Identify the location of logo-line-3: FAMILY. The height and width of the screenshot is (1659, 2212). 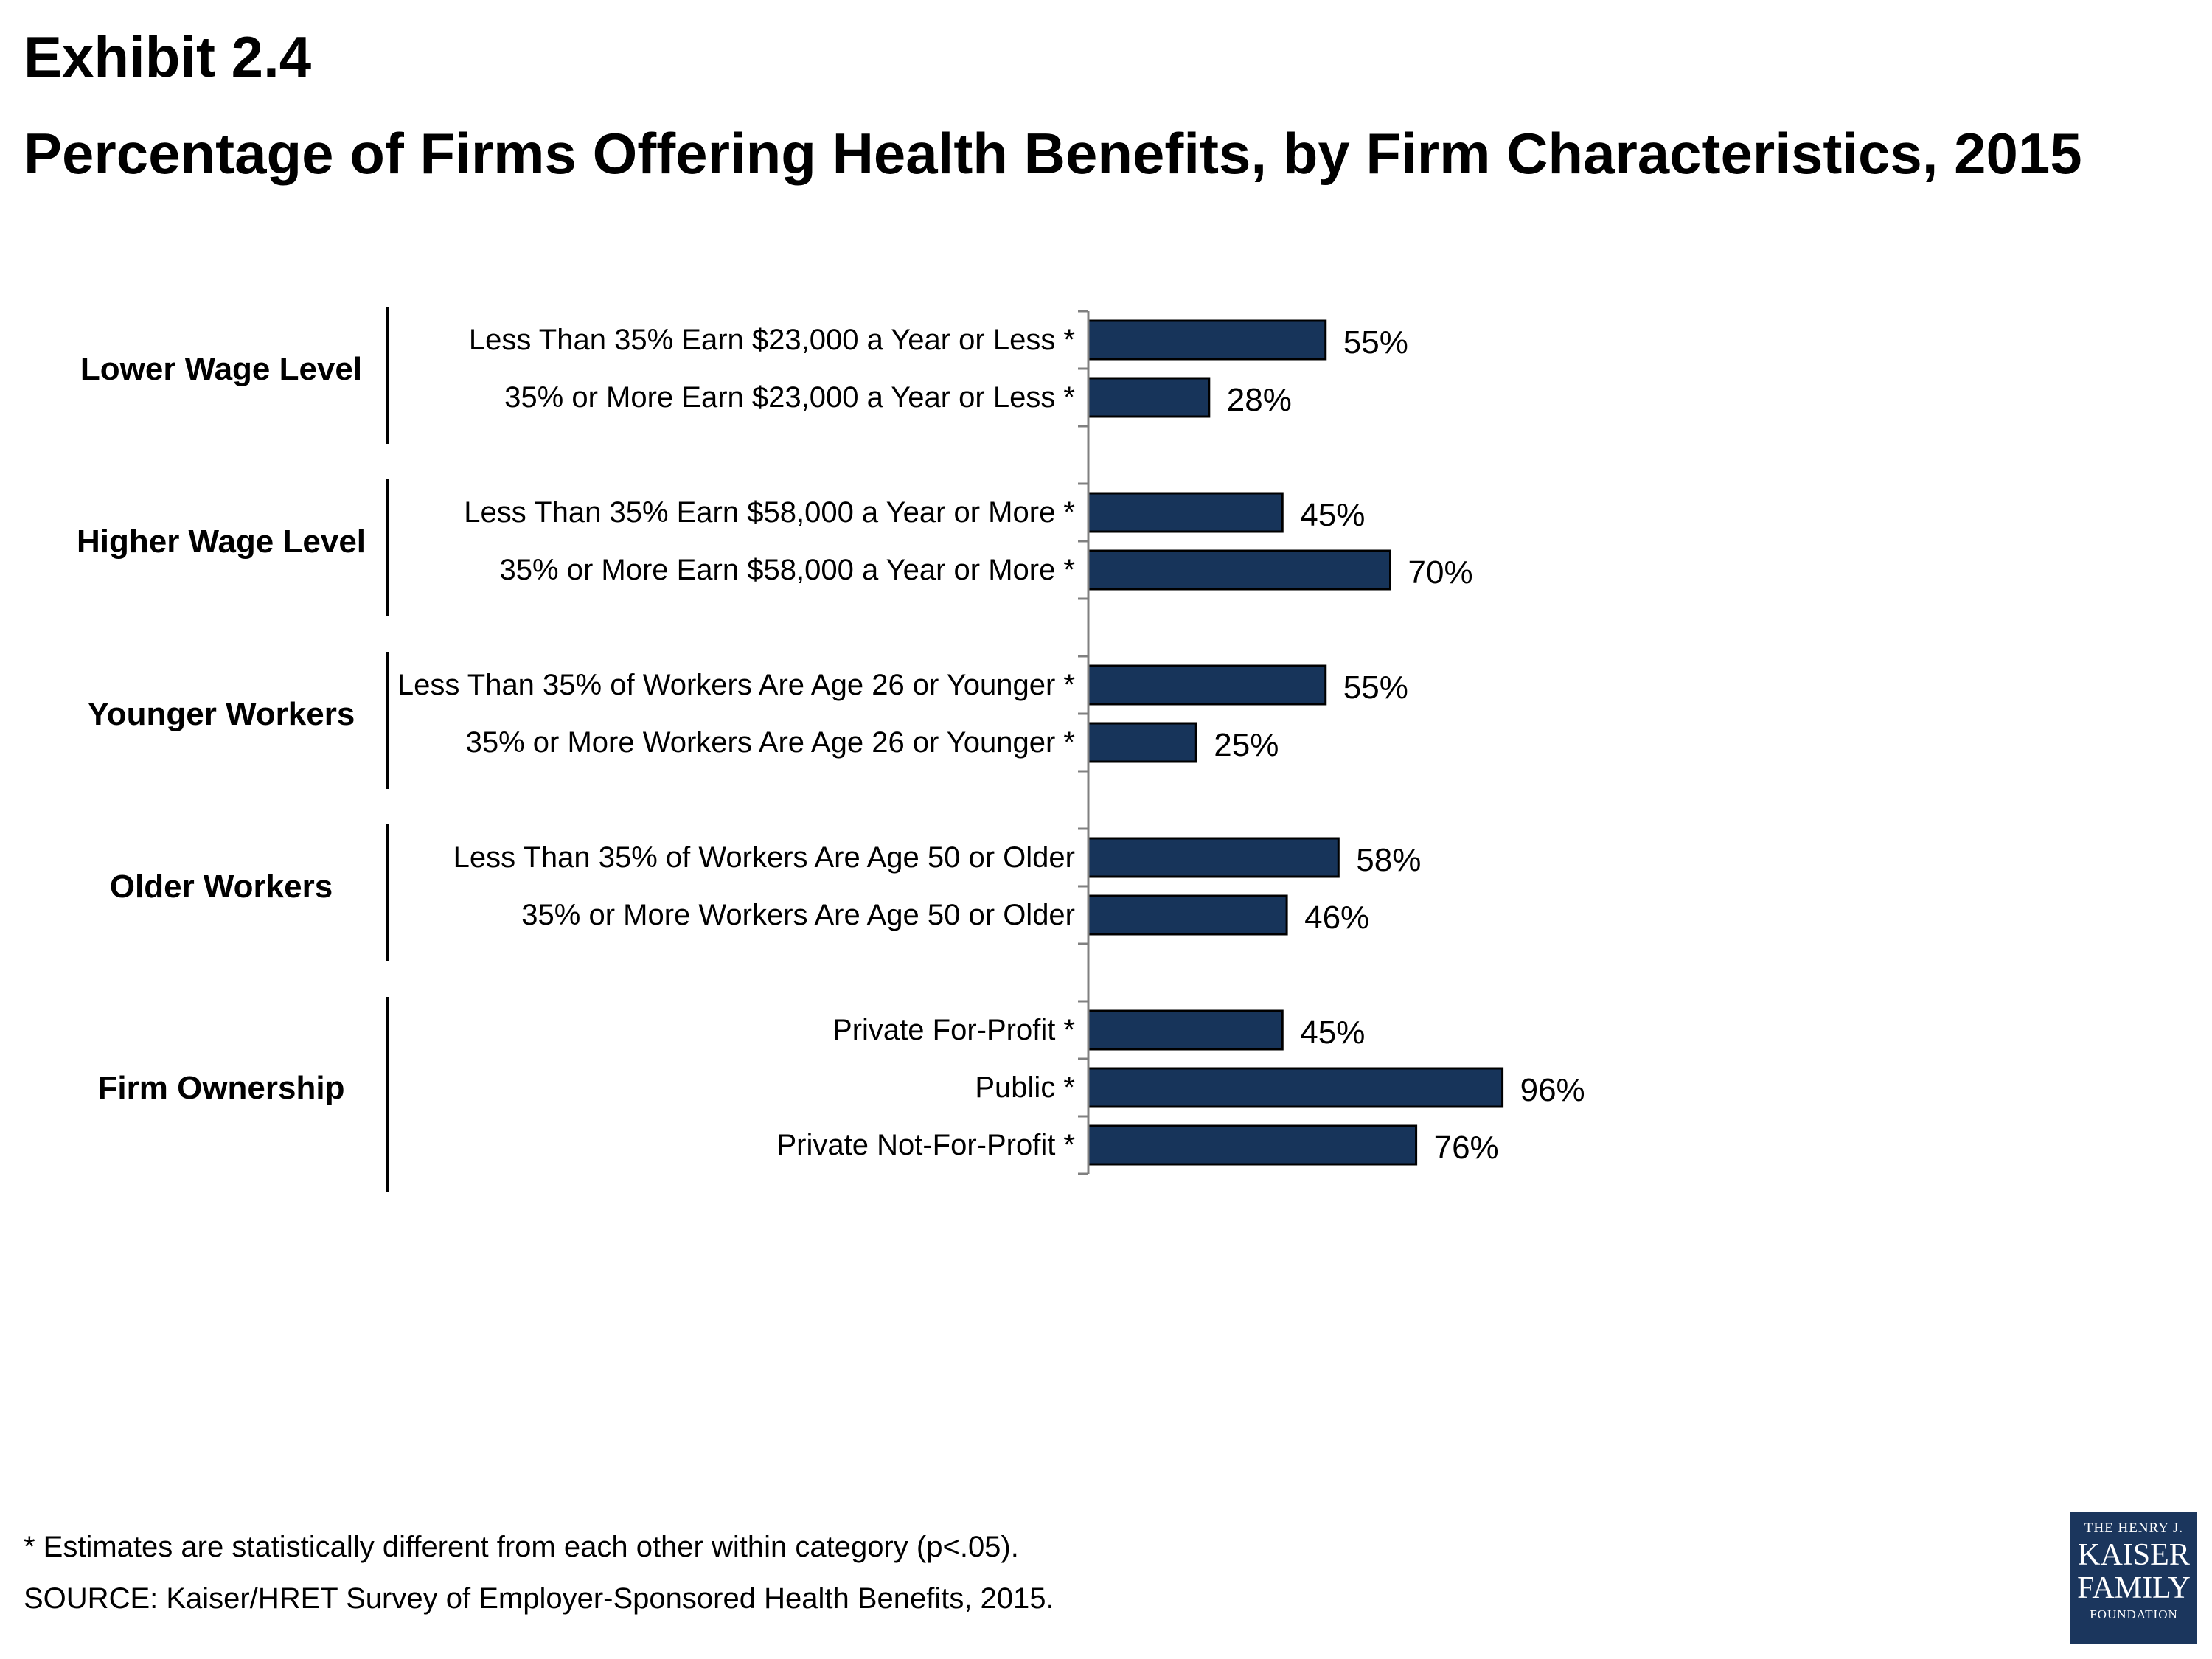
(2134, 1588).